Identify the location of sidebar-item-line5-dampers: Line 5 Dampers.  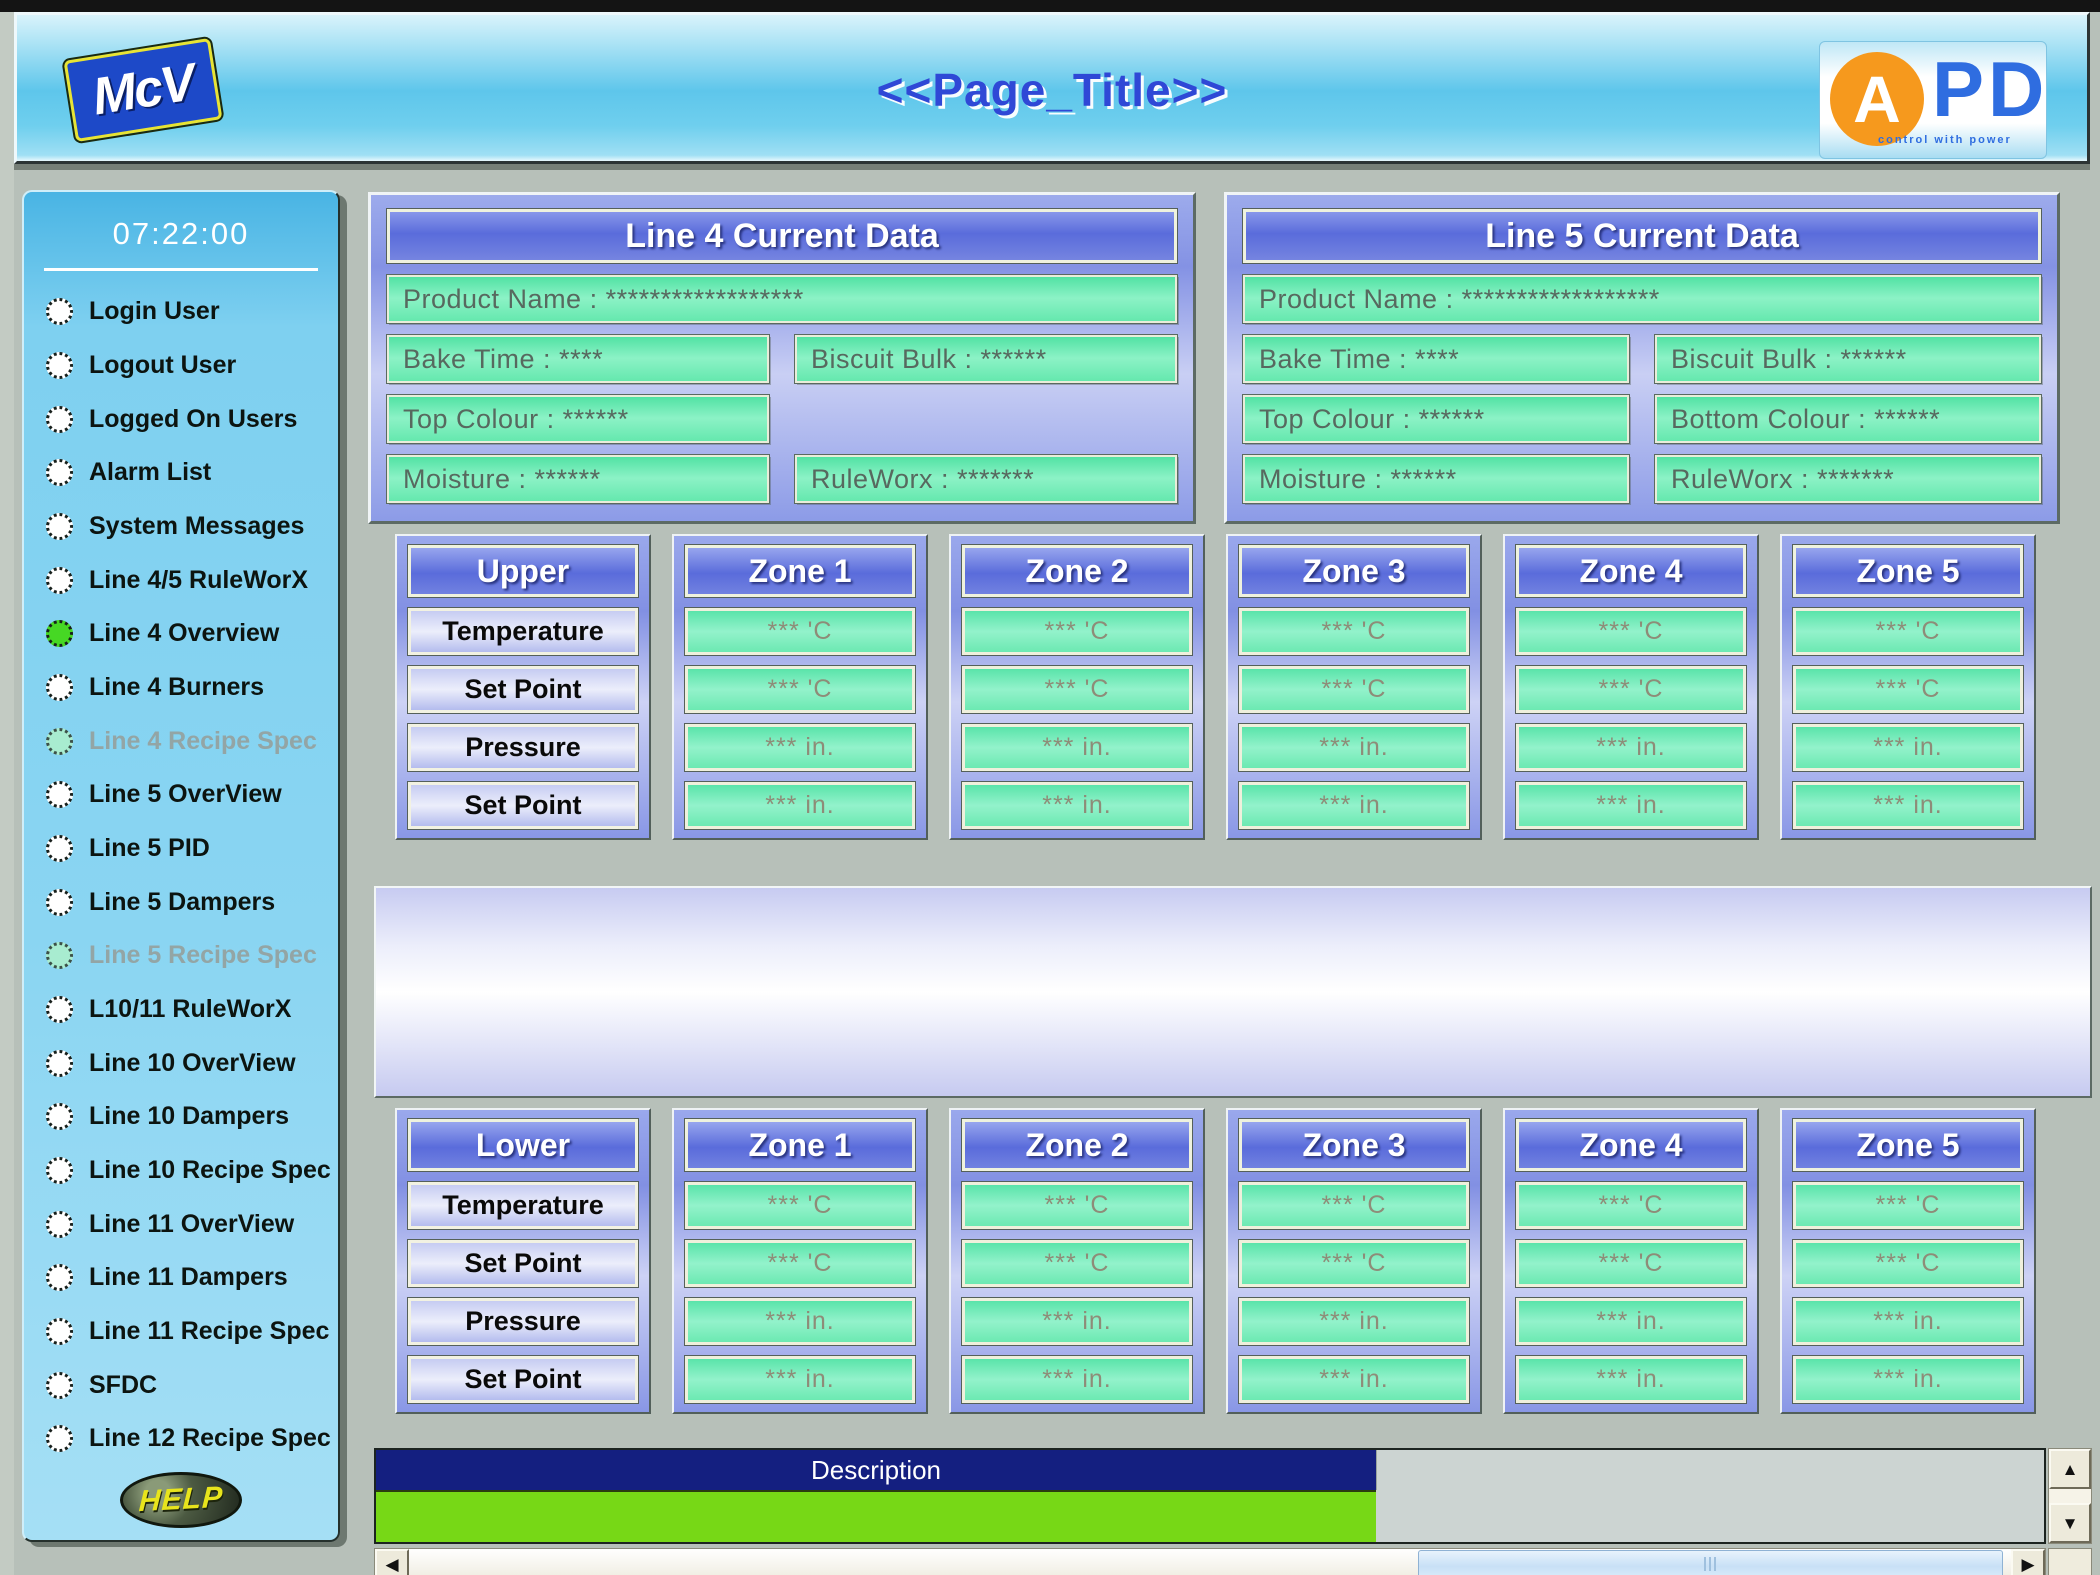
(192, 902).